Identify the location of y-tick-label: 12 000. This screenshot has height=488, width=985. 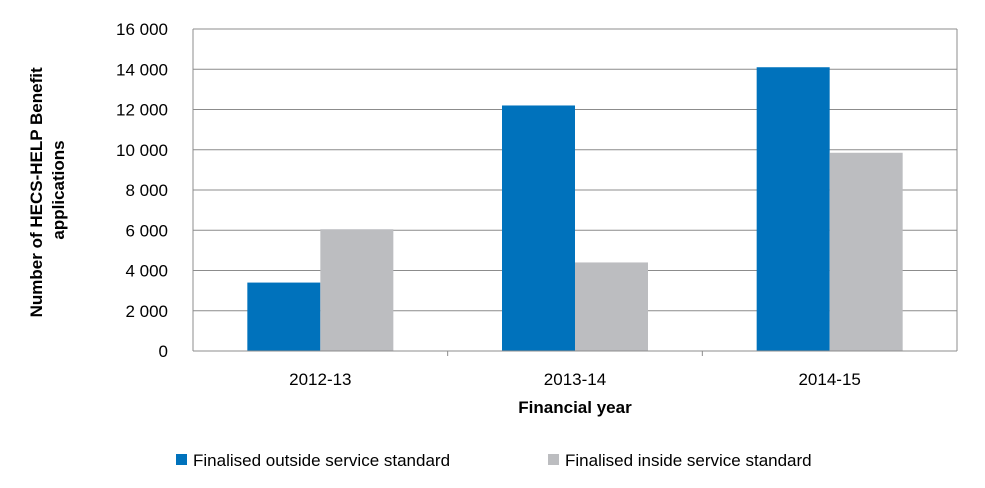
(142, 110).